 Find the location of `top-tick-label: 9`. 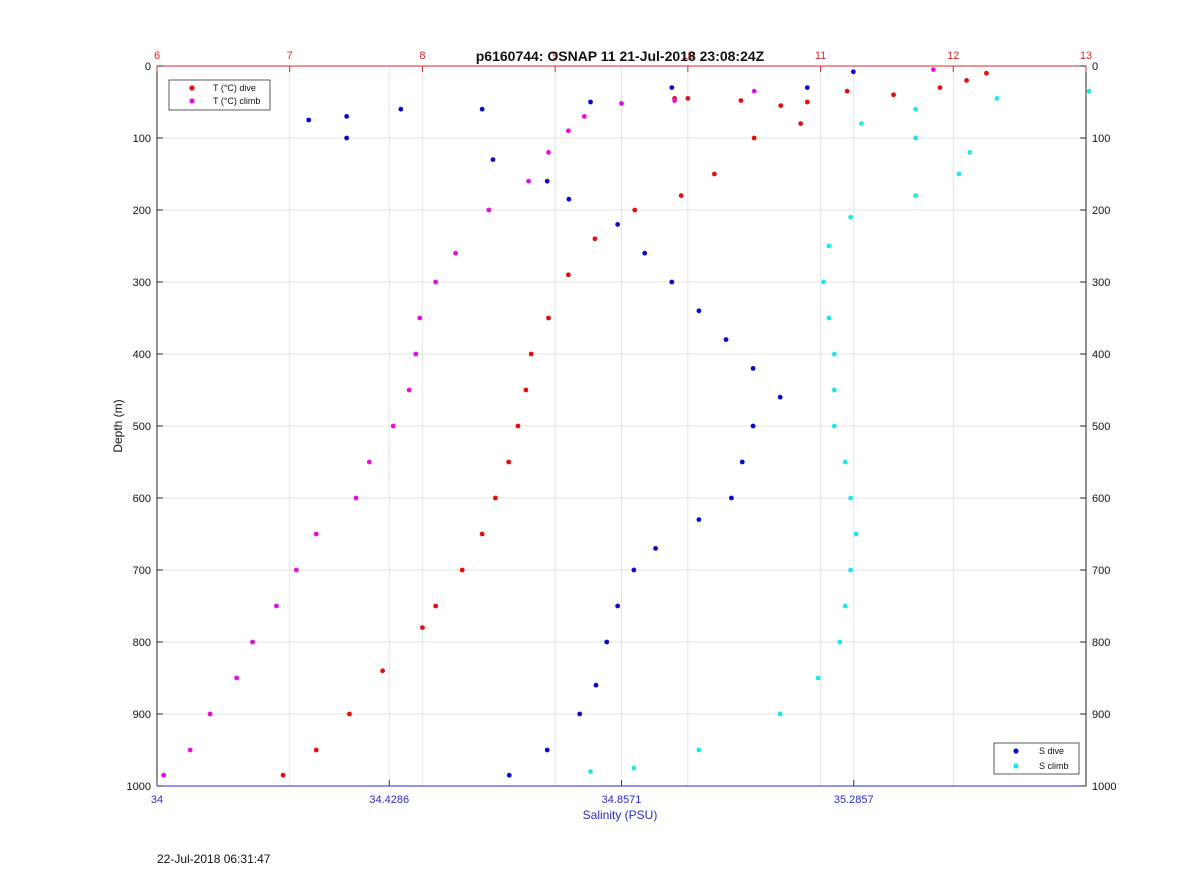

top-tick-label: 9 is located at coordinates (555, 56).